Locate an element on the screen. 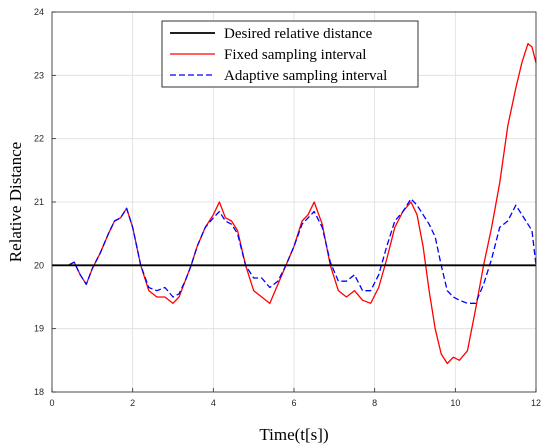 The width and height of the screenshot is (550, 447). legend-box is located at coordinates (290, 54).